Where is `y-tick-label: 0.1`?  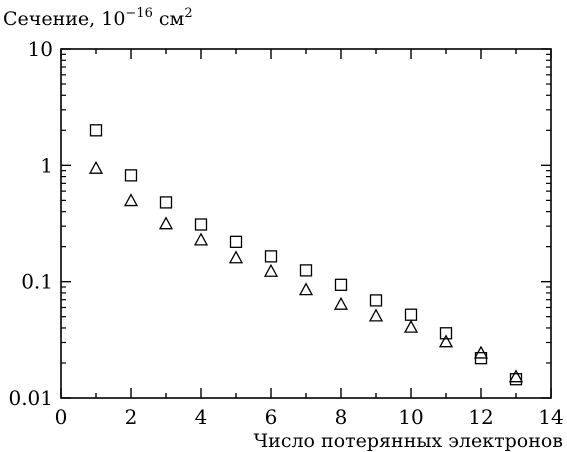
y-tick-label: 0.1 is located at coordinates (37, 282).